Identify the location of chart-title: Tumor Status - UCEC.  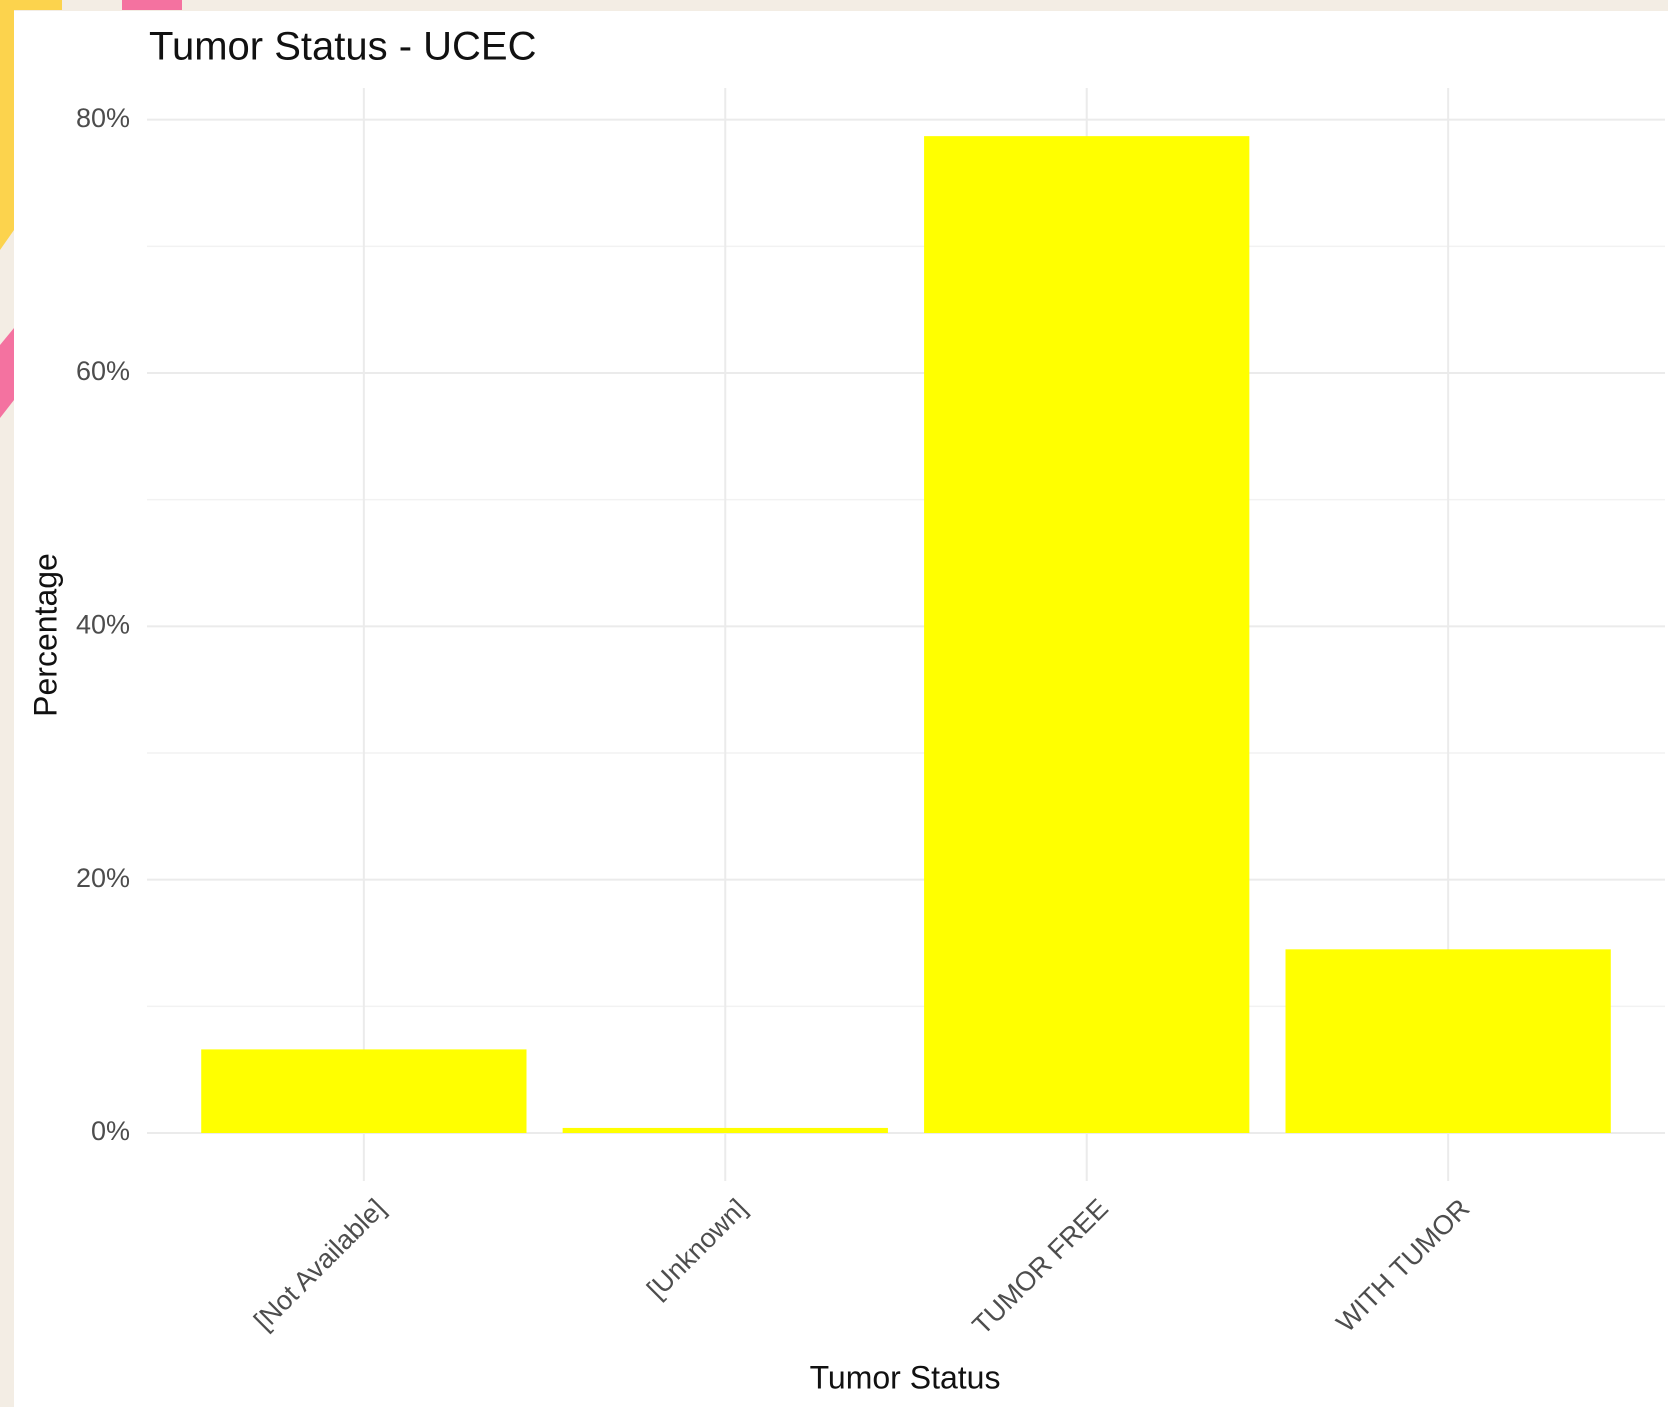
(342, 47).